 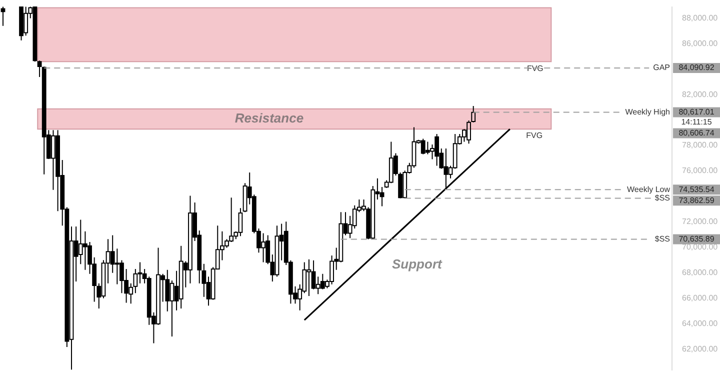 I want to click on text: 74,535.54, so click(x=696, y=189).